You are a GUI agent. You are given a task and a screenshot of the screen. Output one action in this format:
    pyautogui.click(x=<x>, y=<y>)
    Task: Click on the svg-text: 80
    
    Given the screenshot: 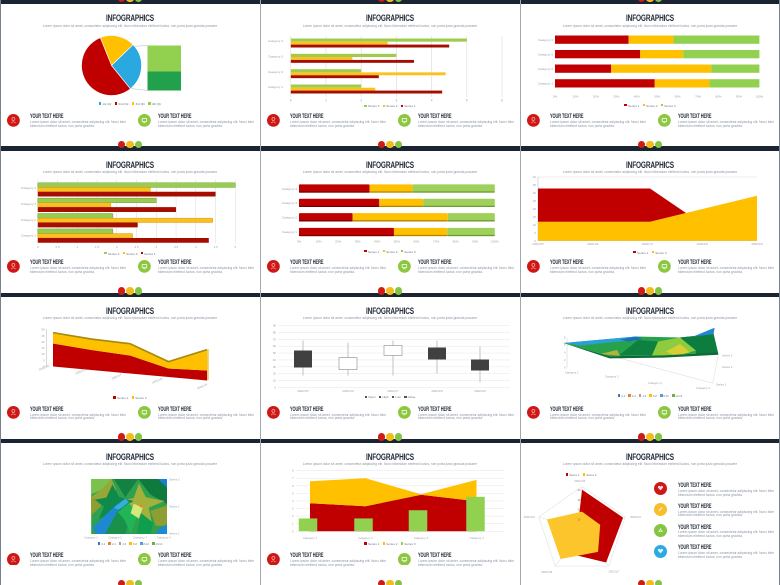 What is the action you would take?
    pyautogui.click(x=275, y=332)
    